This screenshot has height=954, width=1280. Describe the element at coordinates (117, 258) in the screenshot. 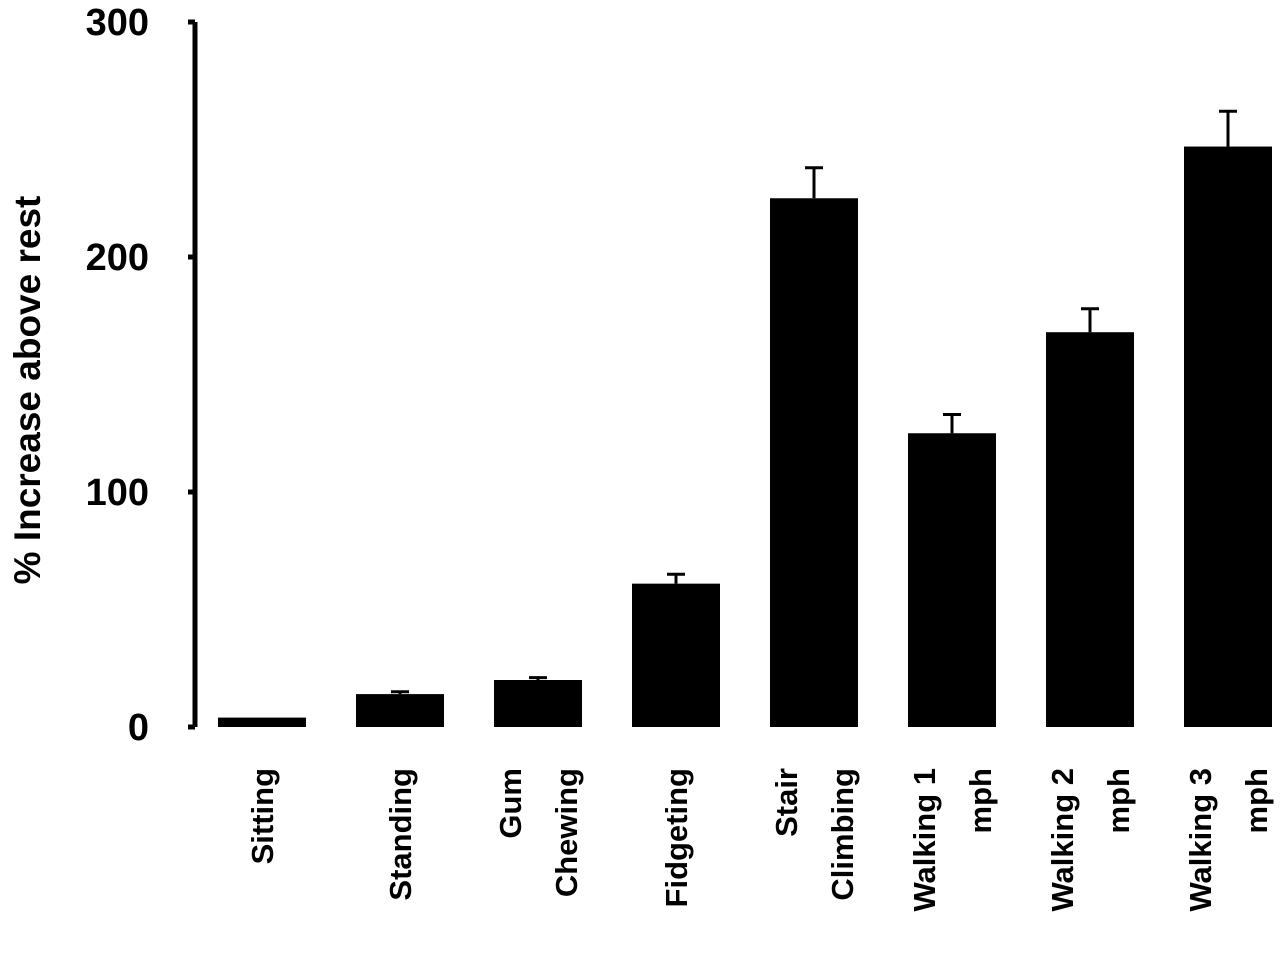

I see `y-tick-label: 200` at that location.